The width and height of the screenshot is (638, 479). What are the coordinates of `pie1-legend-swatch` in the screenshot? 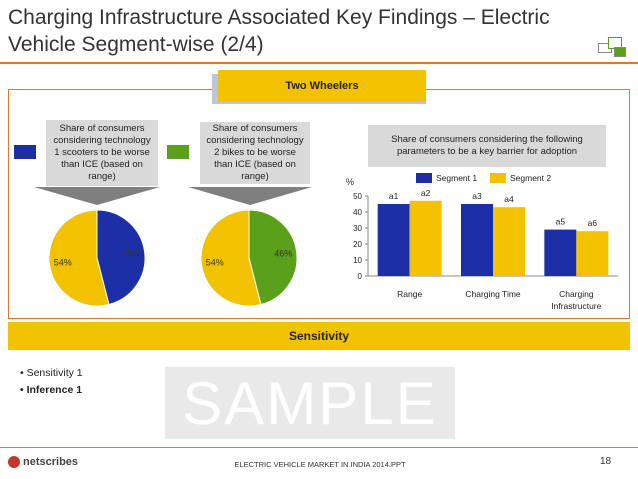 It's located at (25, 152).